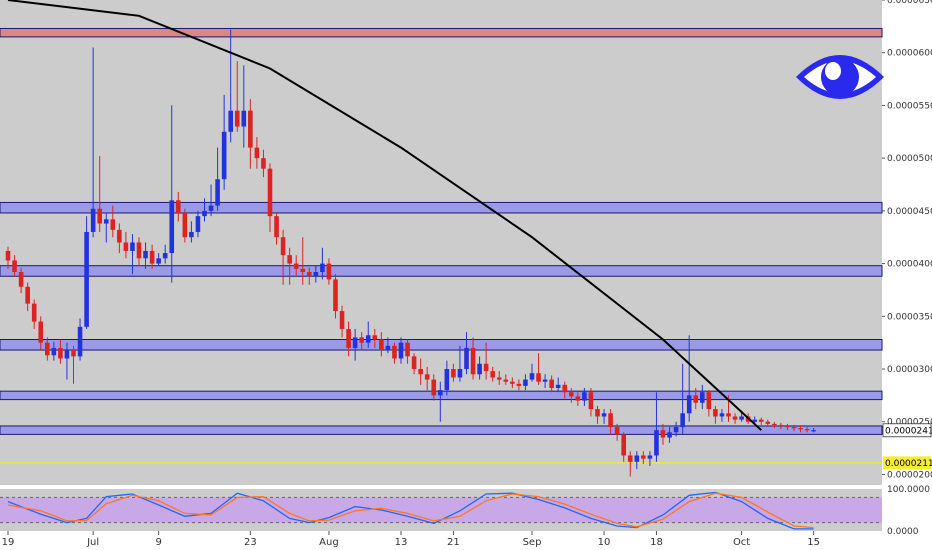 The image size is (932, 550). Describe the element at coordinates (840, 77) in the screenshot. I see `eye-icon` at that location.